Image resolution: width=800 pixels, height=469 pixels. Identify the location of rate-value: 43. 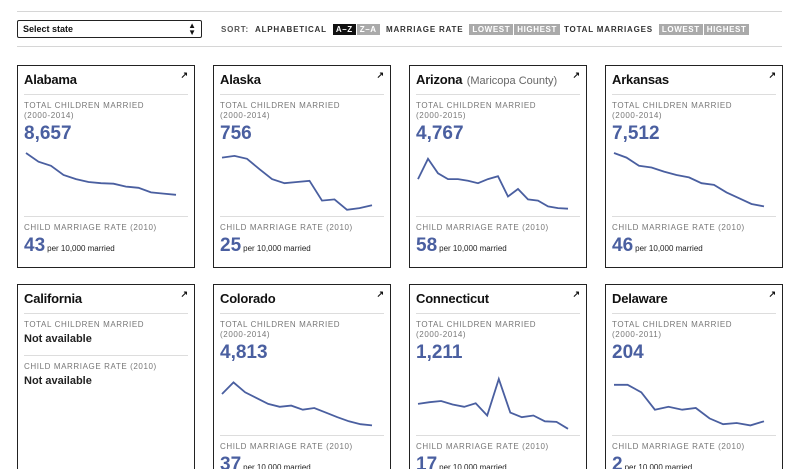
(35, 245).